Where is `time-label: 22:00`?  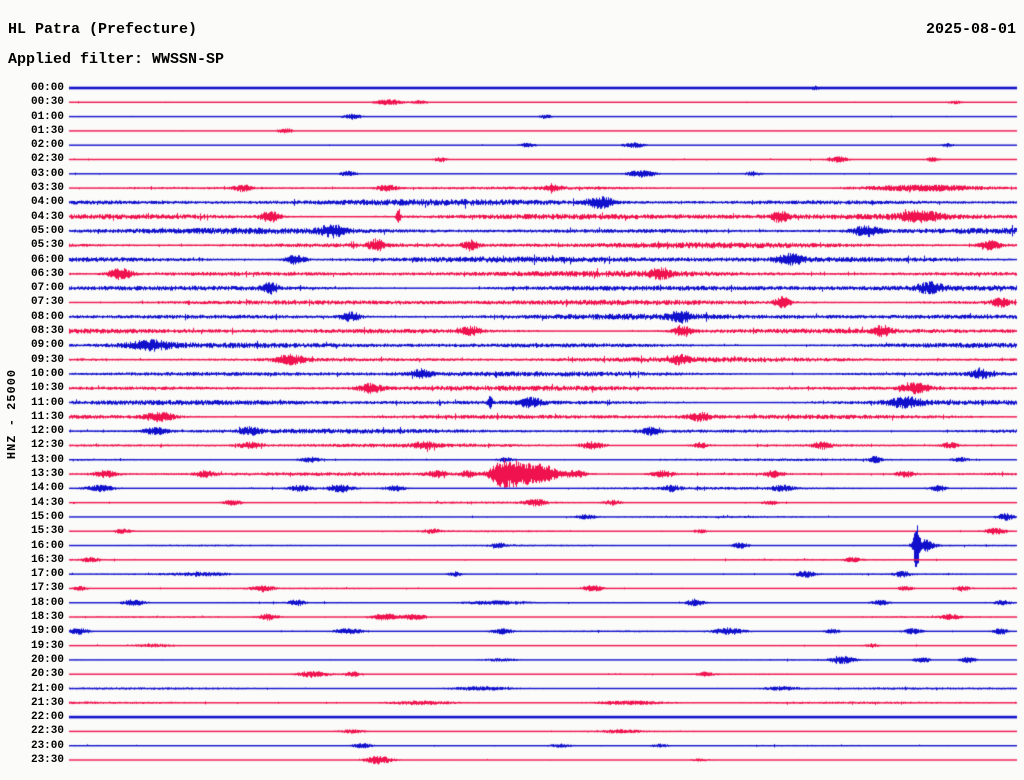
time-label: 22:00 is located at coordinates (47, 717).